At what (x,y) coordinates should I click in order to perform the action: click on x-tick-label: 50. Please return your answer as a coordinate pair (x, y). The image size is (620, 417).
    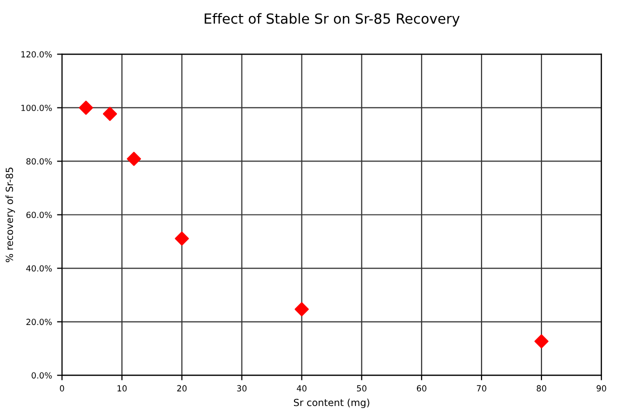
    Looking at the image, I should click on (361, 388).